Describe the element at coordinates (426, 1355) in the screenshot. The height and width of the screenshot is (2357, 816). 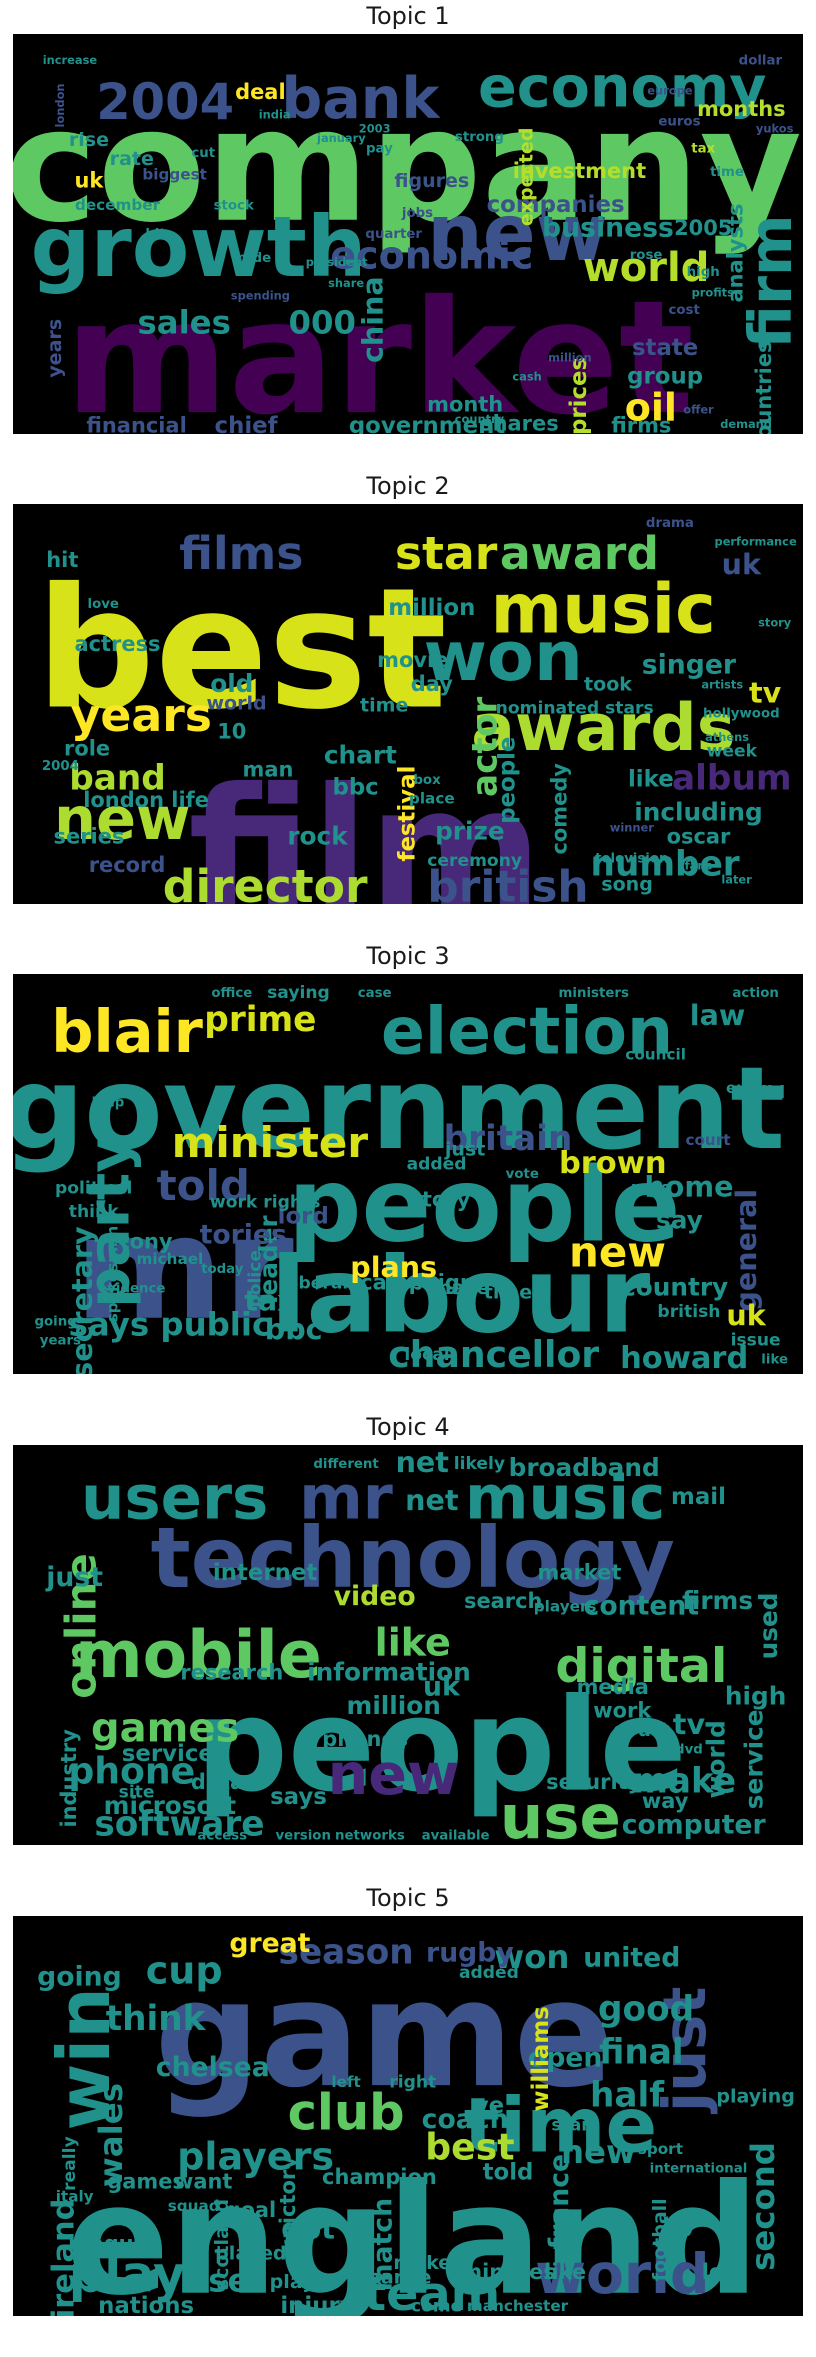
I see `topic-3-word-local: local` at that location.